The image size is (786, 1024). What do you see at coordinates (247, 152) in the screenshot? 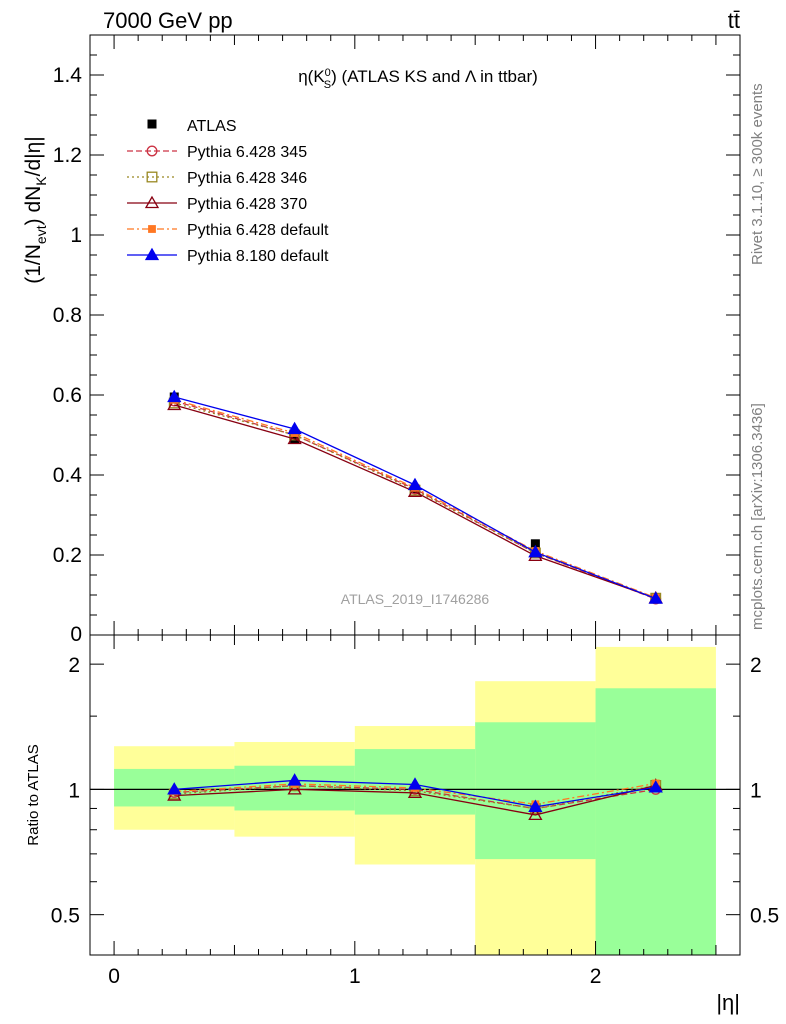
I see `legend-label: Pythia 6.428 345` at bounding box center [247, 152].